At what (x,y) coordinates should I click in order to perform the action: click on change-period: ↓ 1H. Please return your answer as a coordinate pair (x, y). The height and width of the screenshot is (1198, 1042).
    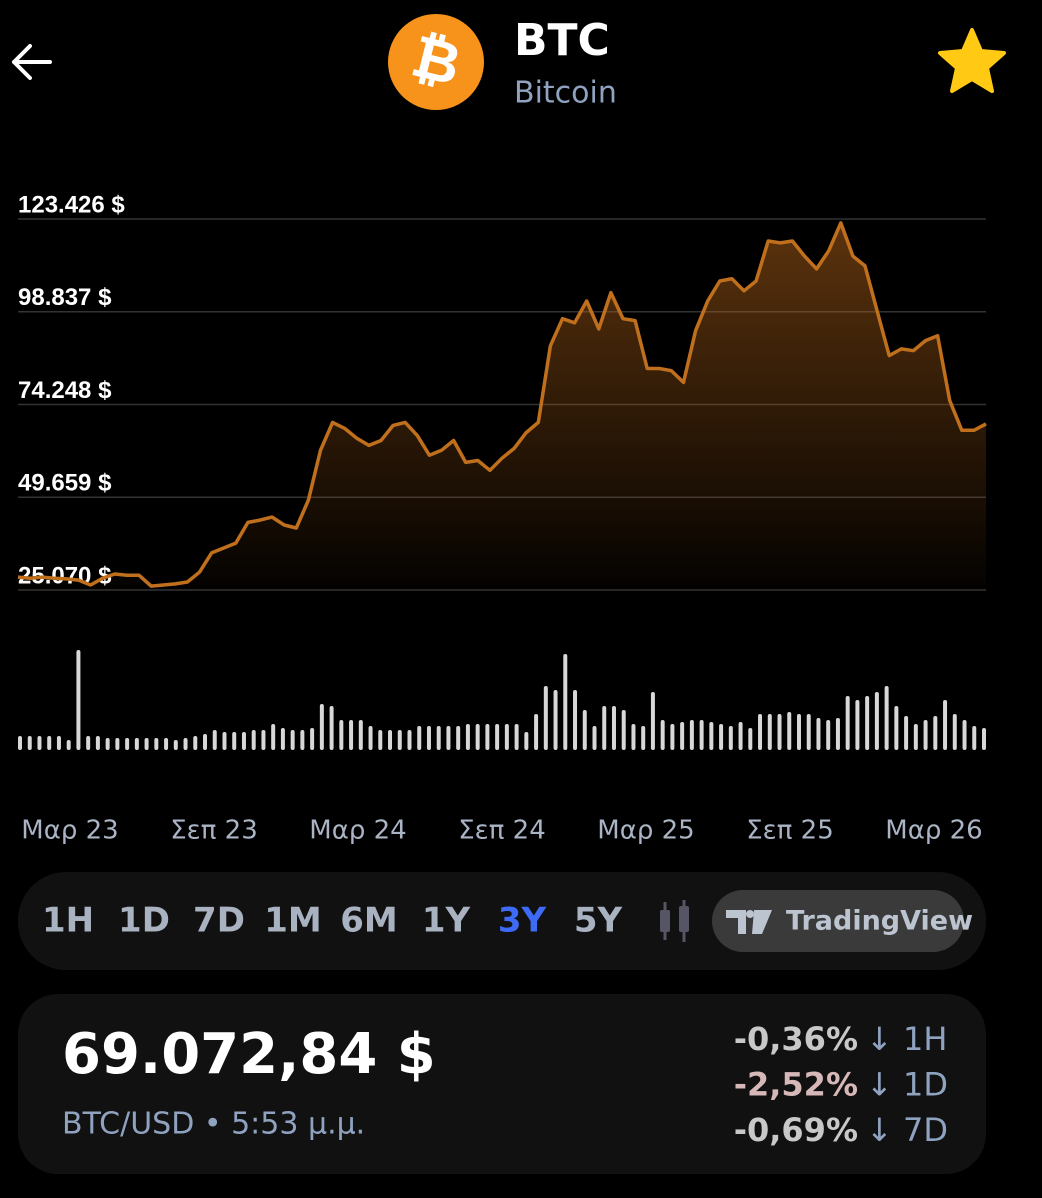
    Looking at the image, I should click on (906, 1039).